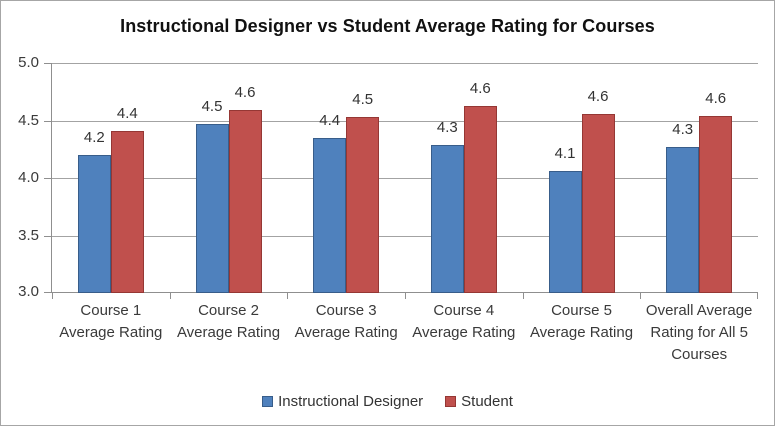  What do you see at coordinates (329, 215) in the screenshot?
I see `bar-instructional-designer-course-3-average-rating` at bounding box center [329, 215].